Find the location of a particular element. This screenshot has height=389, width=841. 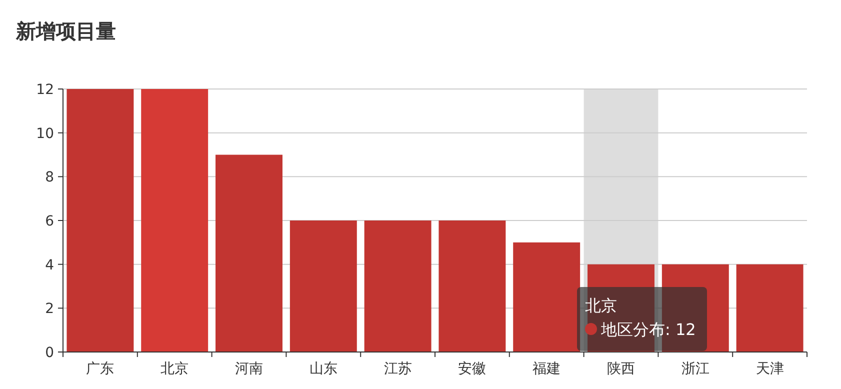

y-tick-label: 0 is located at coordinates (49, 353).